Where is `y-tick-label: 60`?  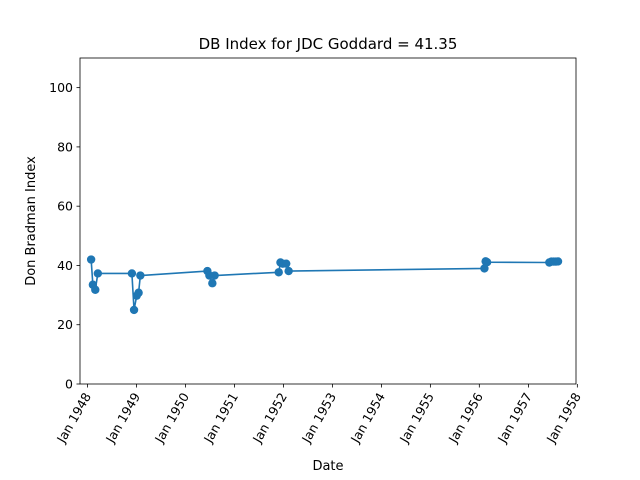
y-tick-label: 60 is located at coordinates (65, 206).